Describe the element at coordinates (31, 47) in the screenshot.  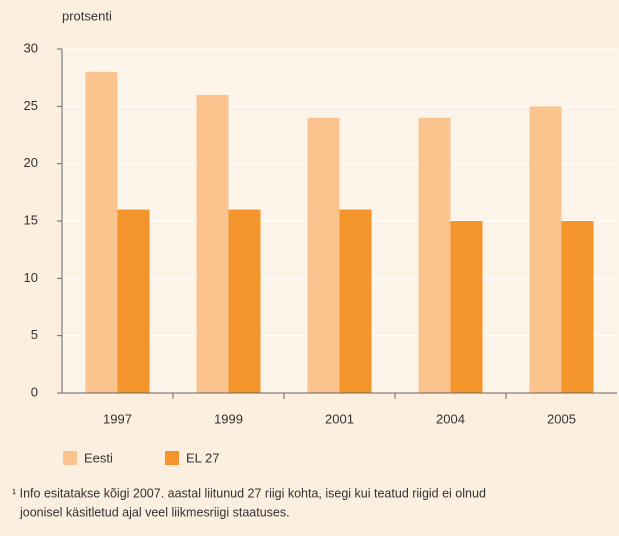
I see `y-tick-label: 30` at that location.